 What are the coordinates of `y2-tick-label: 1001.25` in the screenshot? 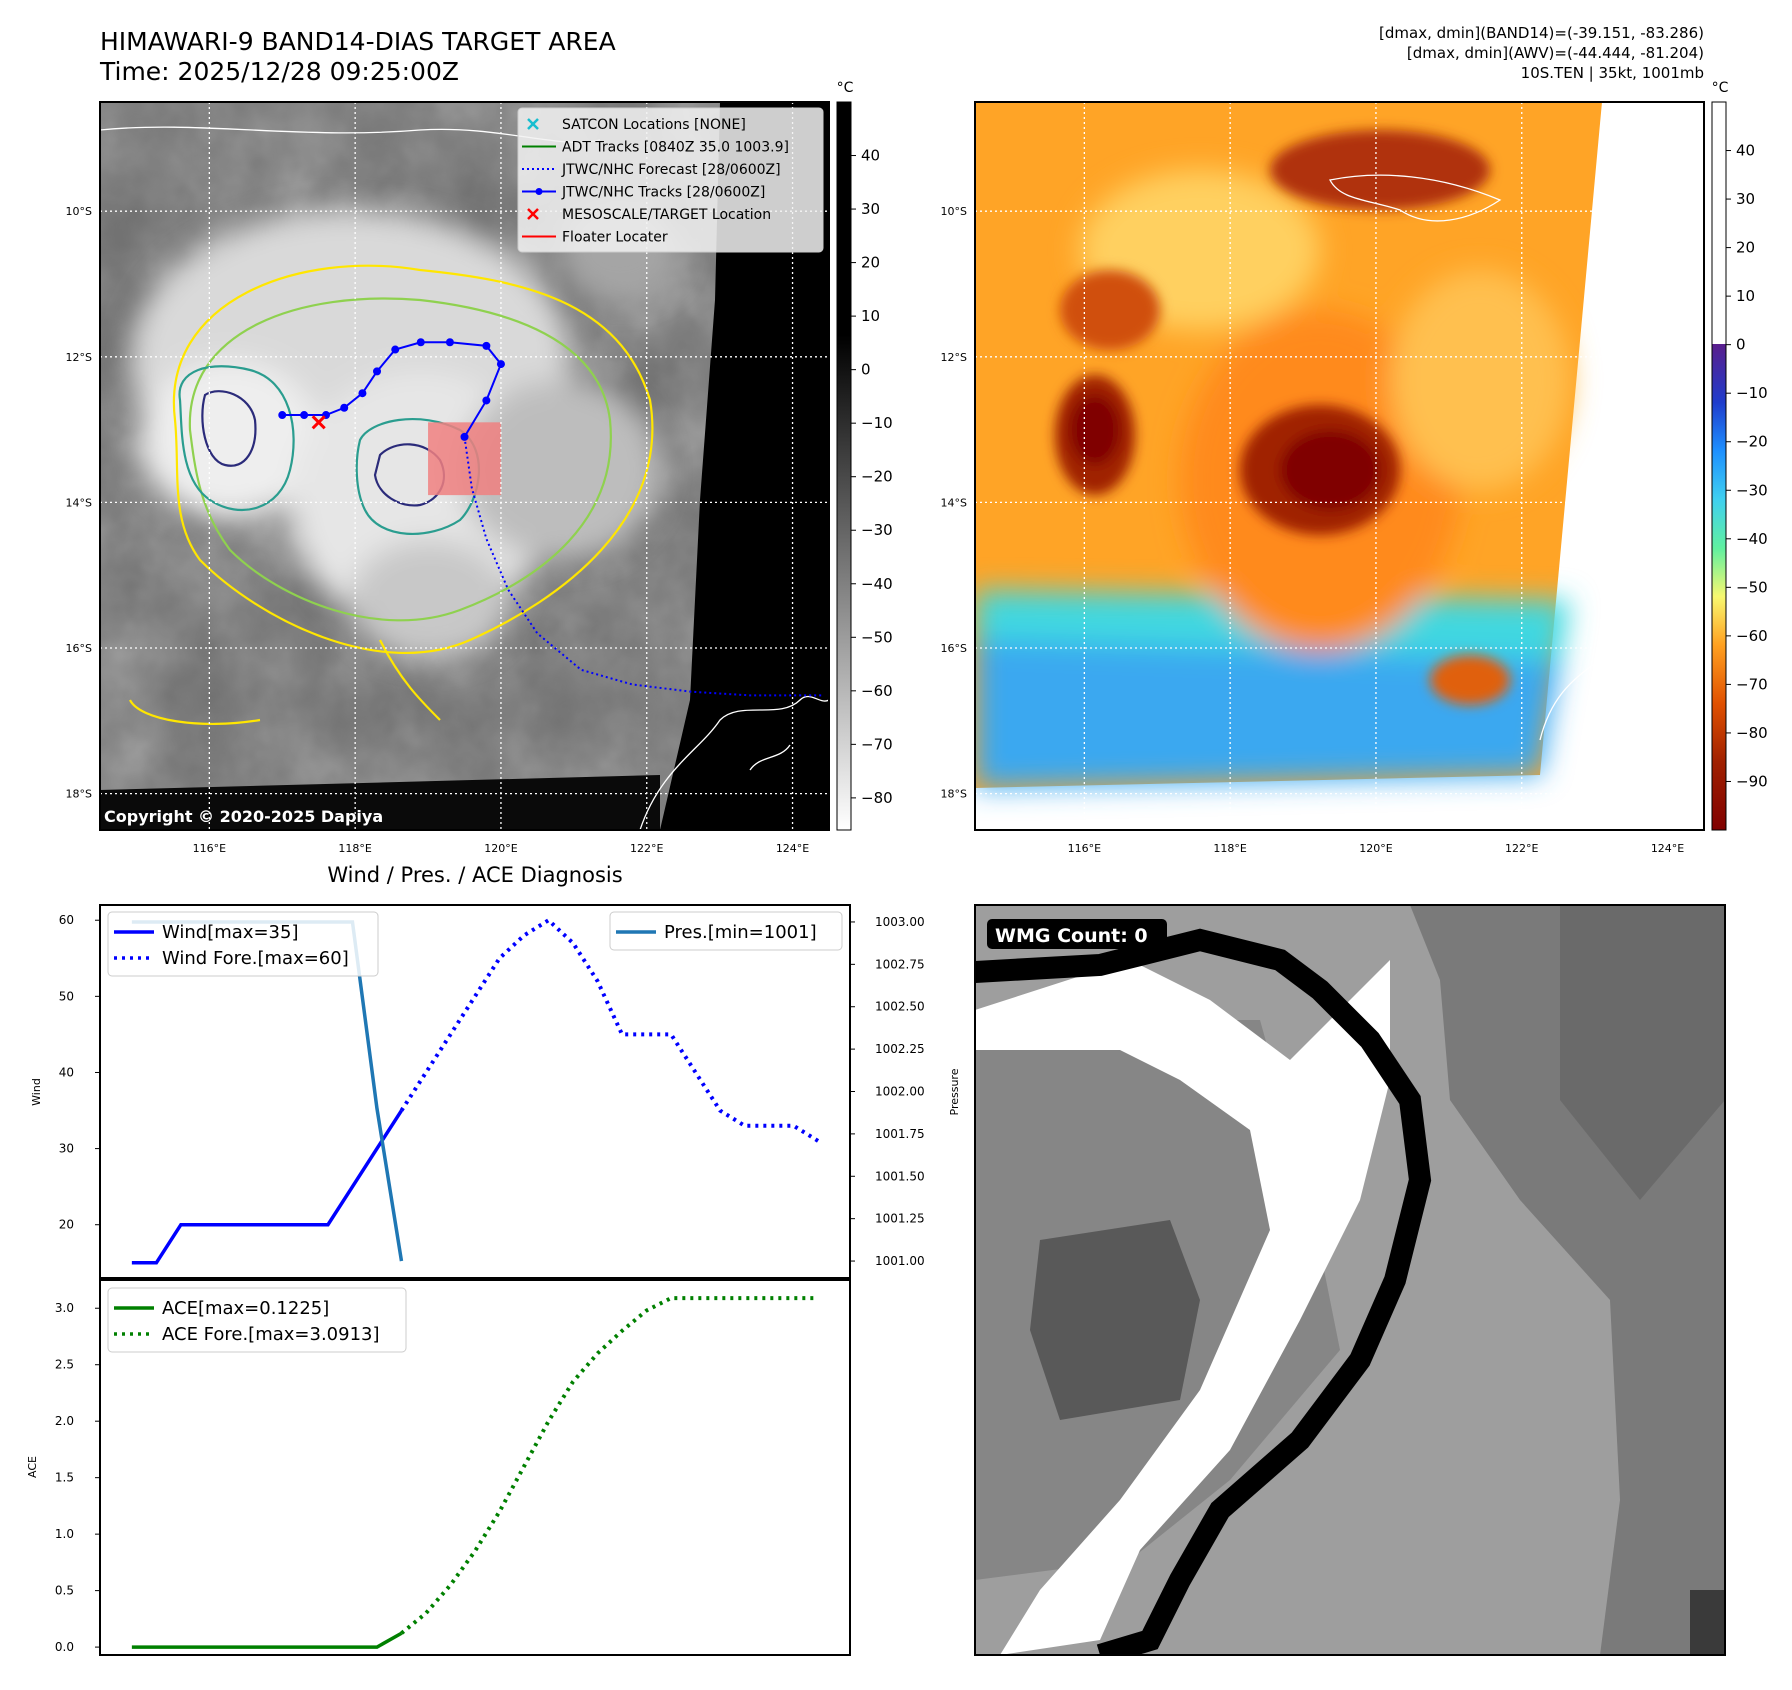 It's located at (900, 1219).